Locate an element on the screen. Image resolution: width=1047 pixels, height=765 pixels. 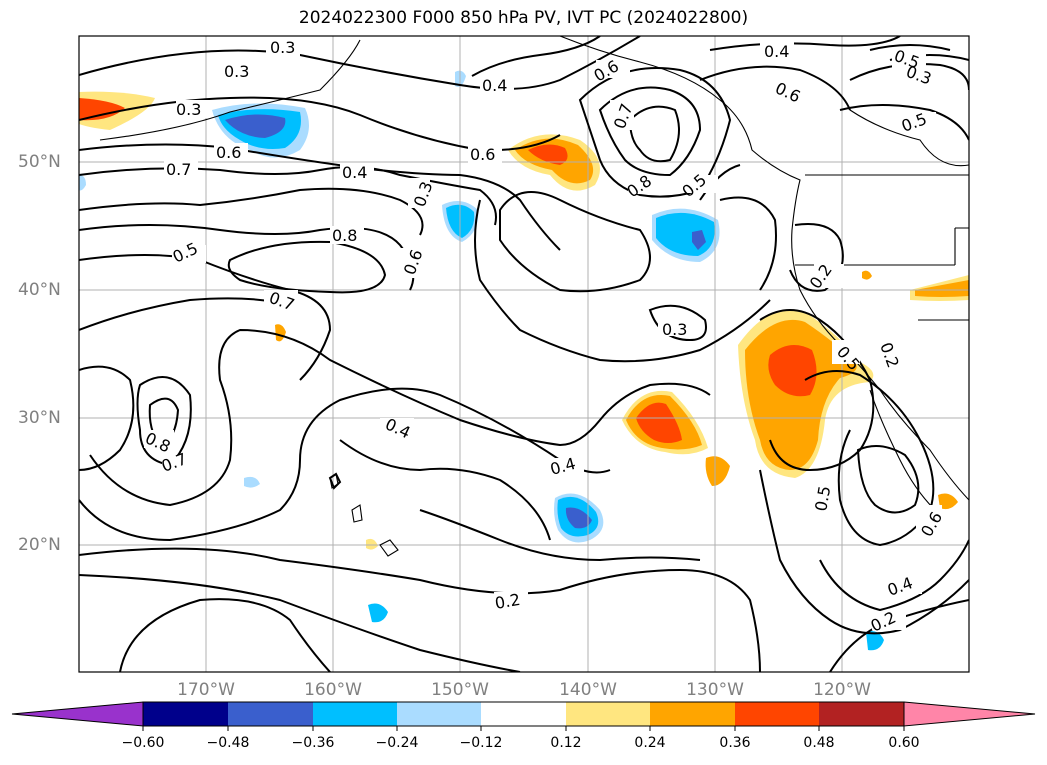
colorbar-tick-label: 0.48 is located at coordinates (819, 743).